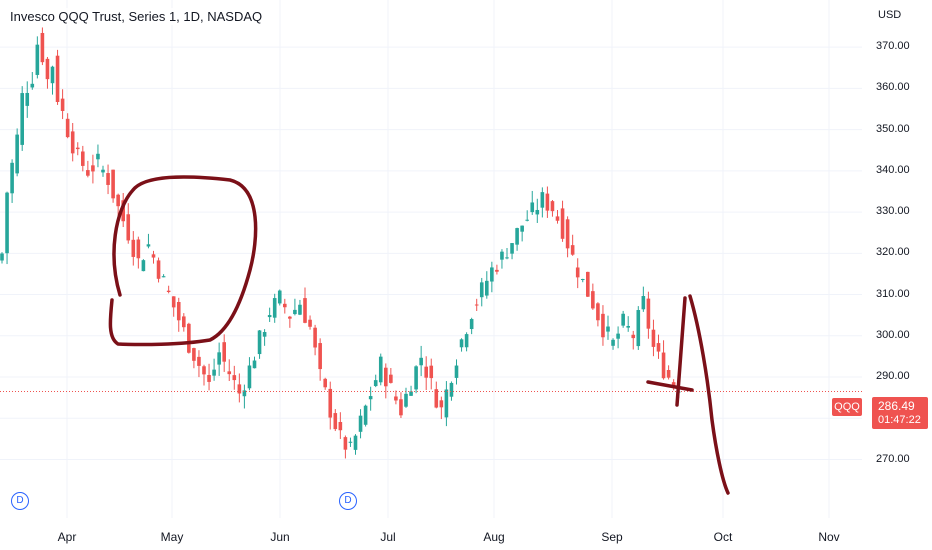  Describe the element at coordinates (890, 15) in the screenshot. I see `currency-label: USD` at that location.